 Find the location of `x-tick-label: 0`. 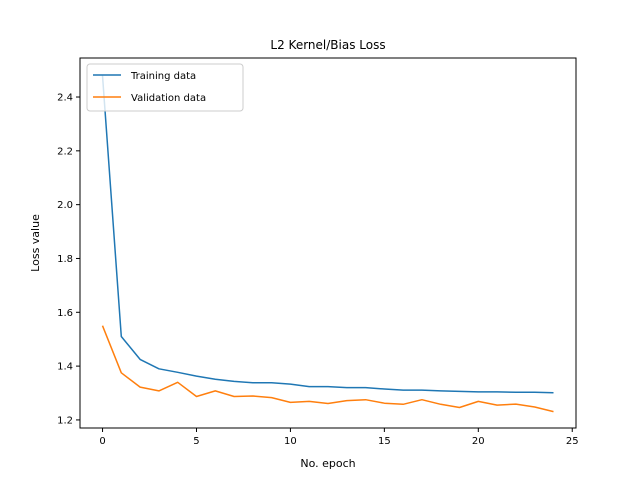

x-tick-label: 0 is located at coordinates (102, 441).